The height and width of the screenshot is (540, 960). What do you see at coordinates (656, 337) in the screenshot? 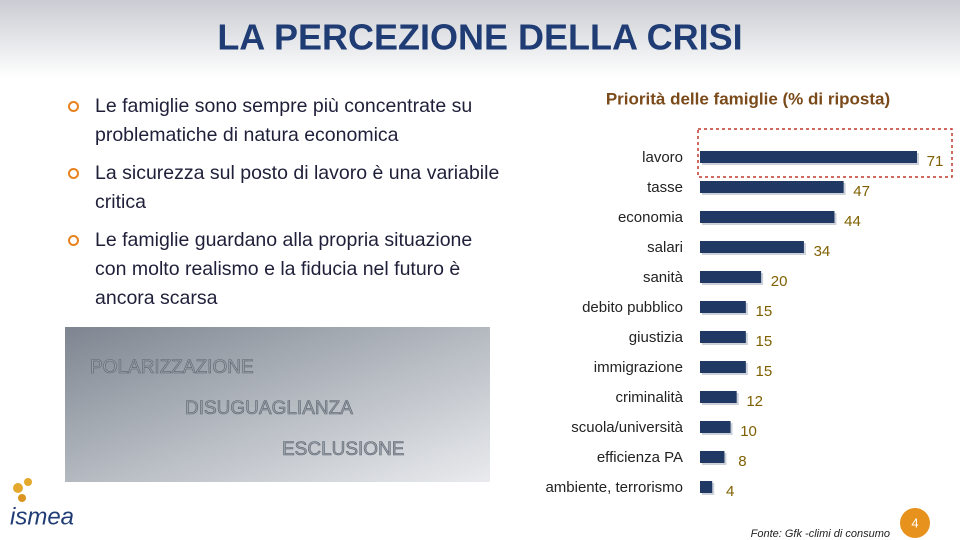
I see `category-label: giustizia` at bounding box center [656, 337].